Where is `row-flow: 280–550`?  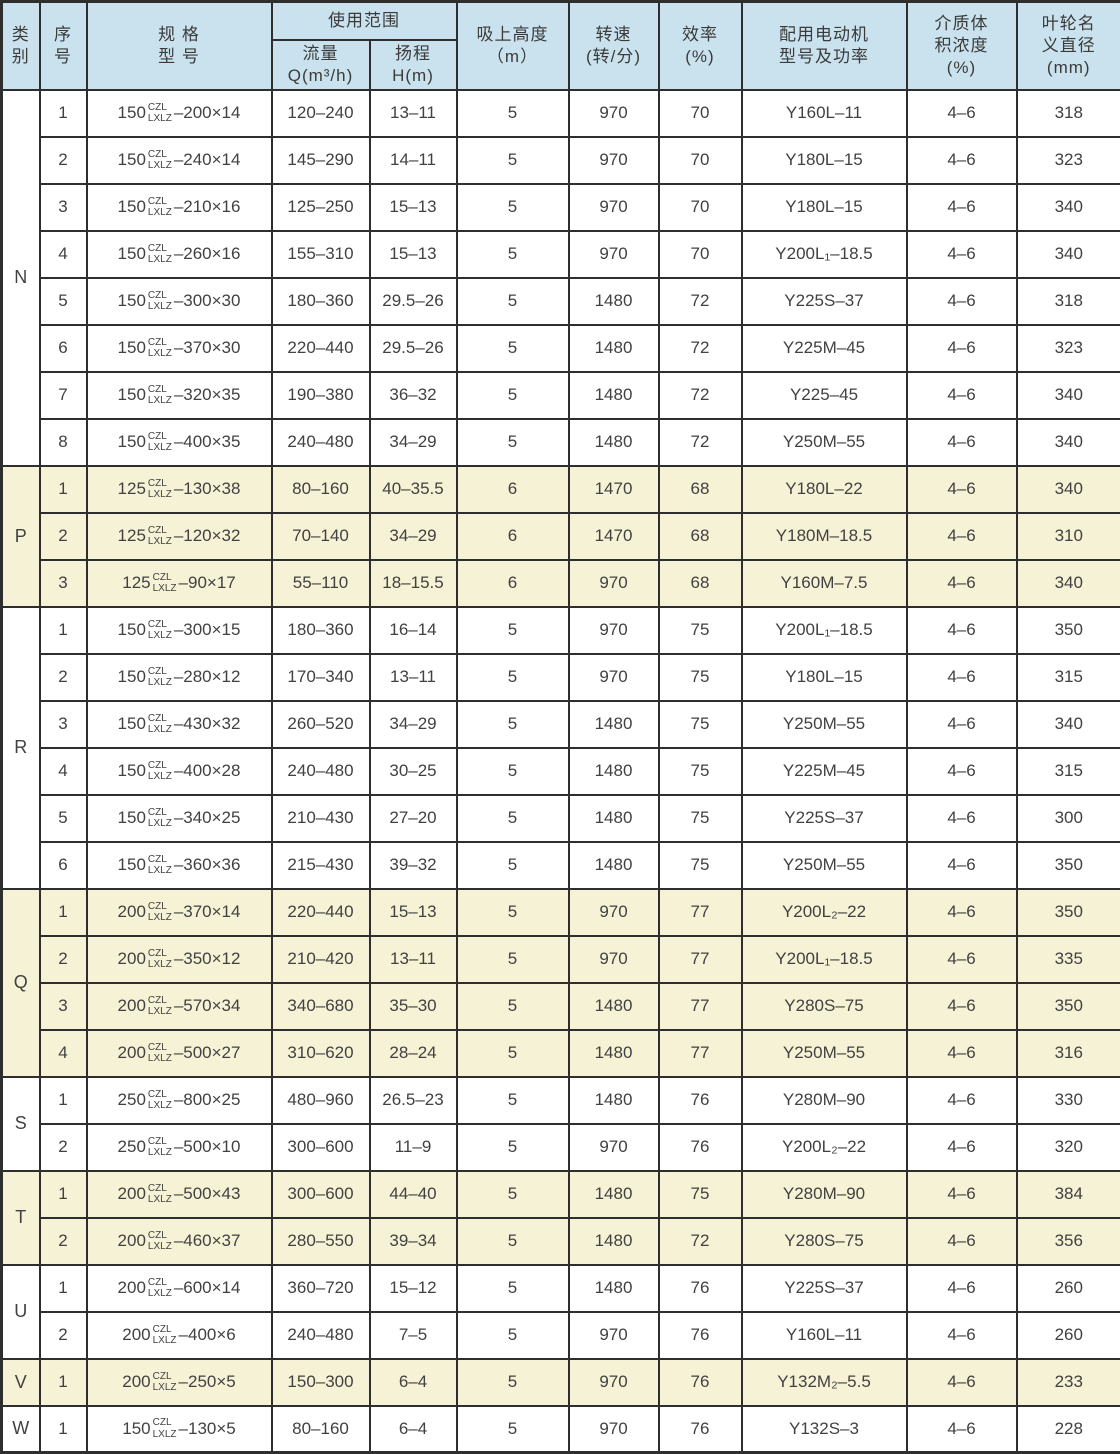 row-flow: 280–550 is located at coordinates (321, 1241).